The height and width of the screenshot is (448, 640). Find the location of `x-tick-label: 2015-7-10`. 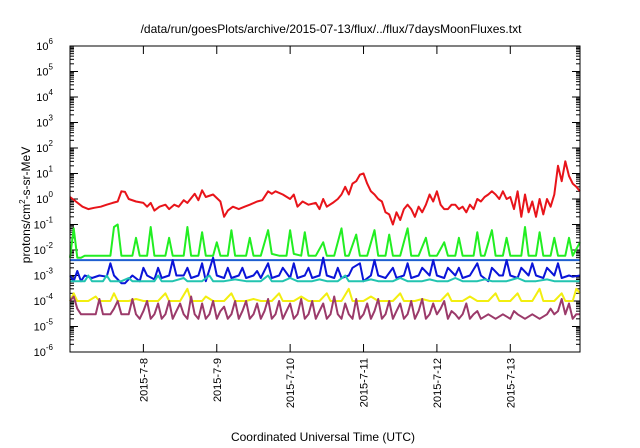

x-tick-label: 2015-7-10 is located at coordinates (291, 383).